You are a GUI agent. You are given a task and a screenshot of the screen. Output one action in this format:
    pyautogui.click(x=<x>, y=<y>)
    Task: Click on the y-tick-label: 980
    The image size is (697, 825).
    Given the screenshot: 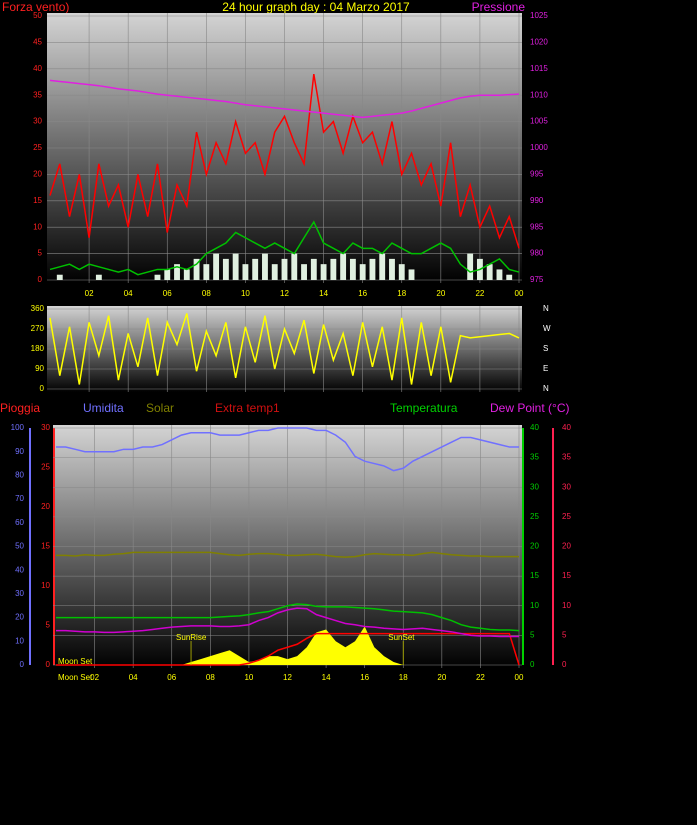 What is the action you would take?
    pyautogui.click(x=537, y=253)
    